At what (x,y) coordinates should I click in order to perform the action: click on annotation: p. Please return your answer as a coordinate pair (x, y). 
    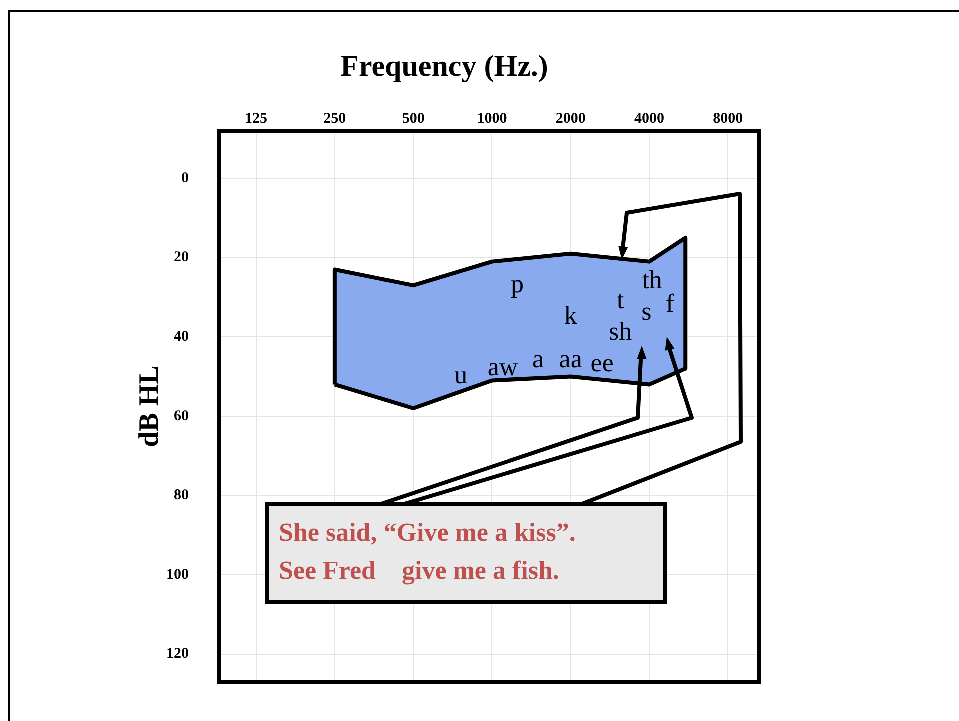
    Looking at the image, I should click on (517, 283).